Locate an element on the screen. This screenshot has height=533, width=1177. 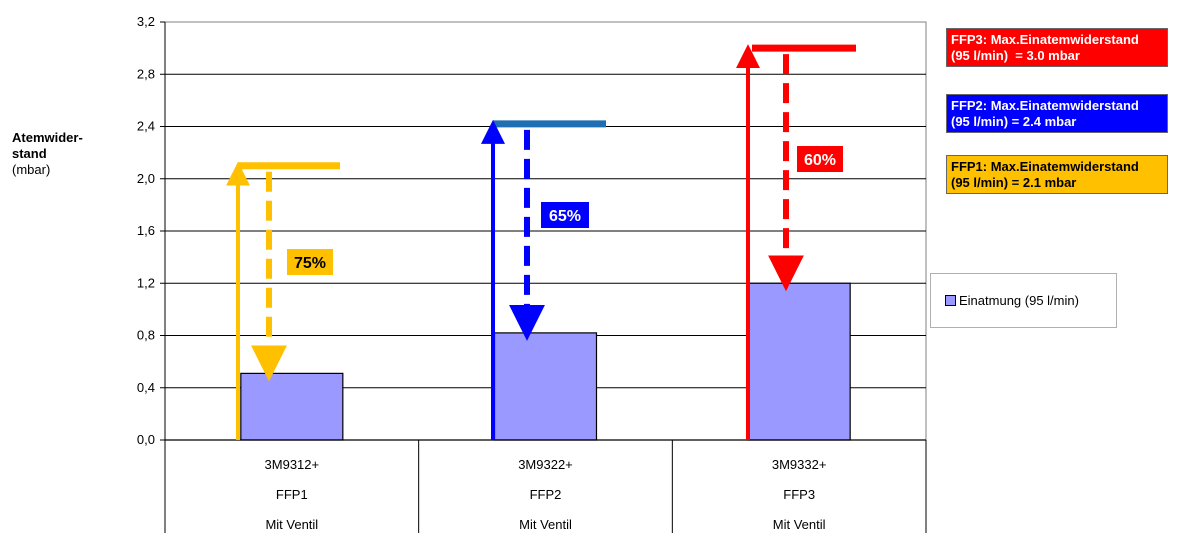
ffp3-percent-label: 60% is located at coordinates (820, 160).